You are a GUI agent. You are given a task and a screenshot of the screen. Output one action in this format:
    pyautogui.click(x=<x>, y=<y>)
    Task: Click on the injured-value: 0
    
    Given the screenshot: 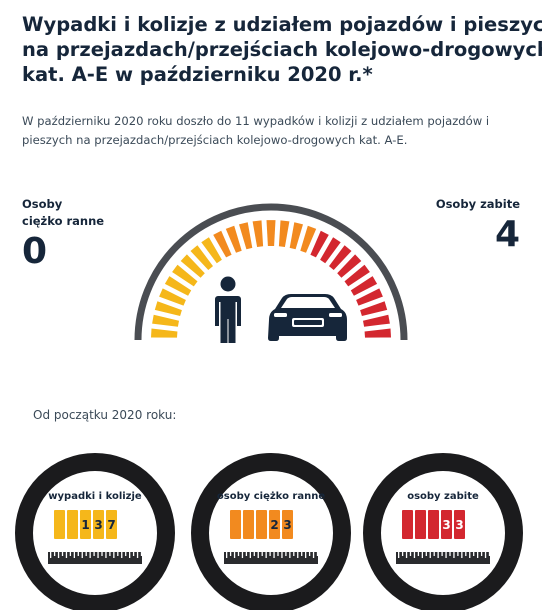 What is the action you would take?
    pyautogui.click(x=35, y=251)
    